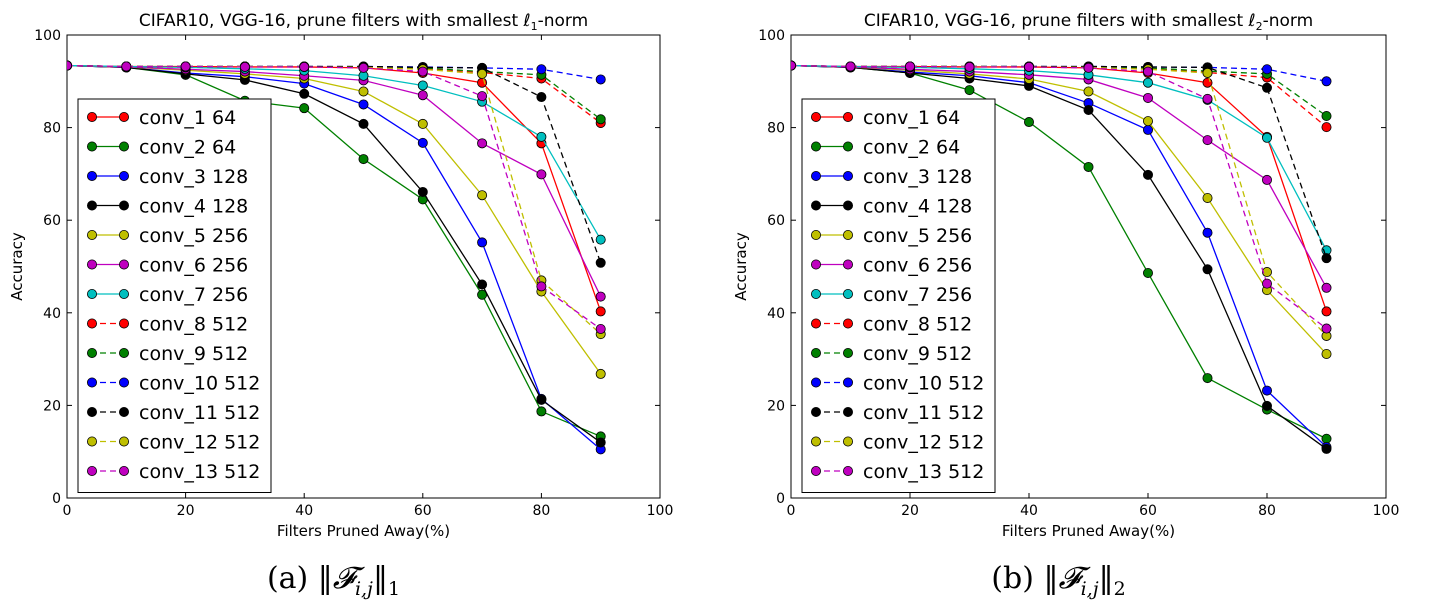  Describe the element at coordinates (1120, 589) in the screenshot. I see `caption-index: 2` at that location.